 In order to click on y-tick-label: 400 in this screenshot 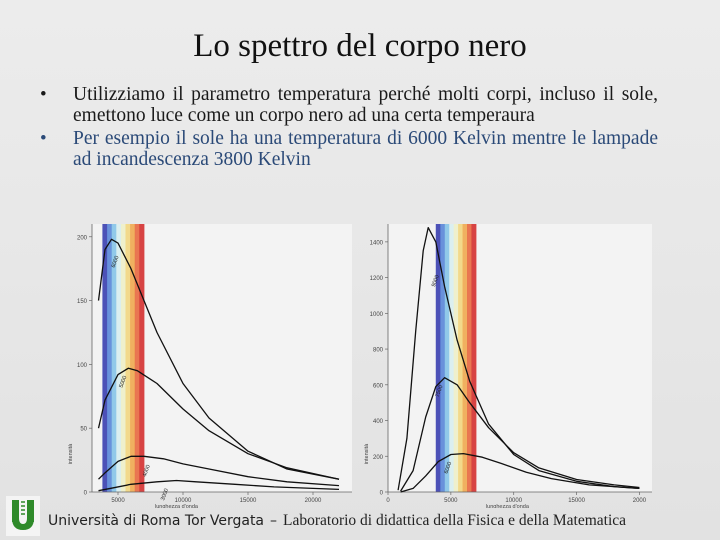, I will do `click(378, 422)`.